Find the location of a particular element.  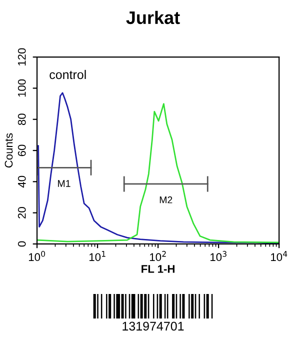

x-tick-label: 10$^{2}$ is located at coordinates (158, 256).